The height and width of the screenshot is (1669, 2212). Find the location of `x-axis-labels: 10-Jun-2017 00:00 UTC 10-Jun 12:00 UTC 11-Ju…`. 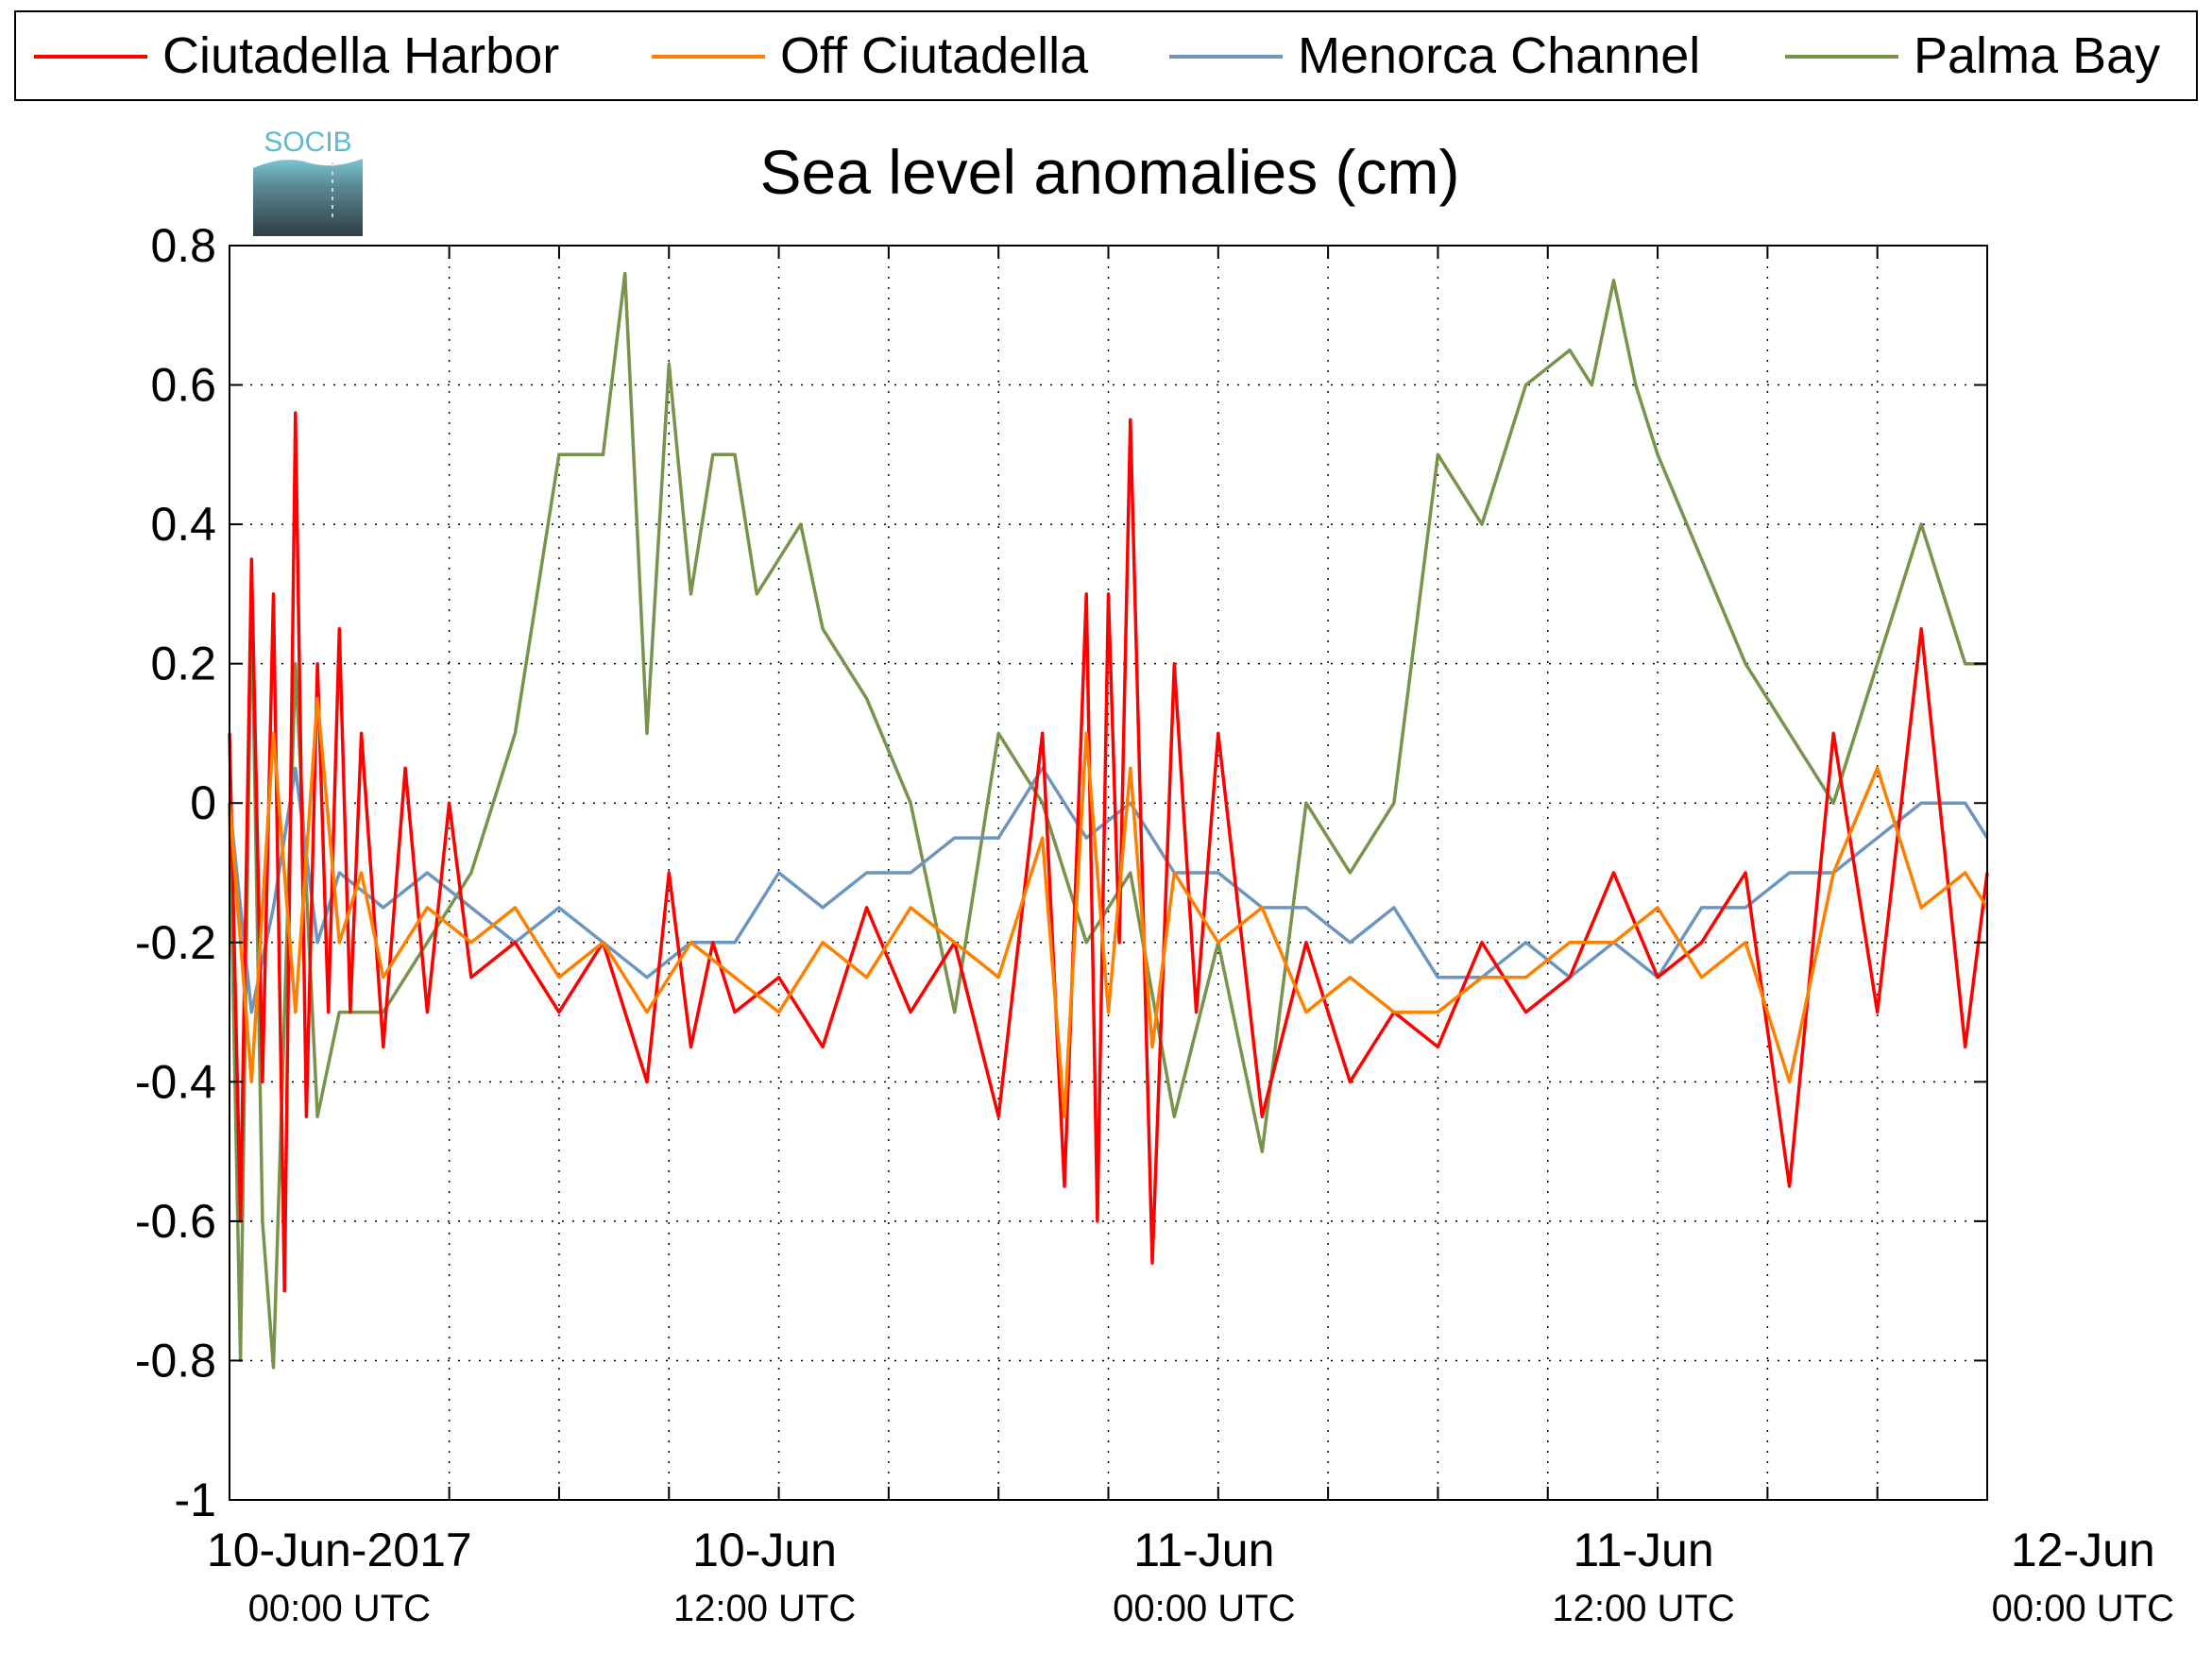

x-axis-labels: 10-Jun-2017 00:00 UTC 10-Jun 12:00 UTC 11-Ju… is located at coordinates (1190, 1577).